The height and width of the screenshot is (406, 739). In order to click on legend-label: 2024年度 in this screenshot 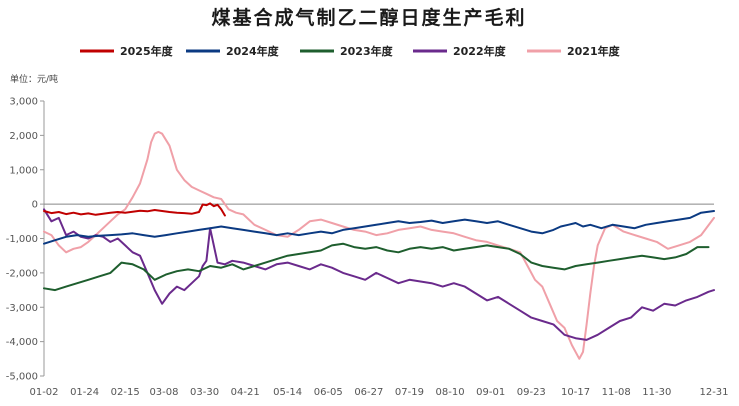, I will do `click(253, 51)`.